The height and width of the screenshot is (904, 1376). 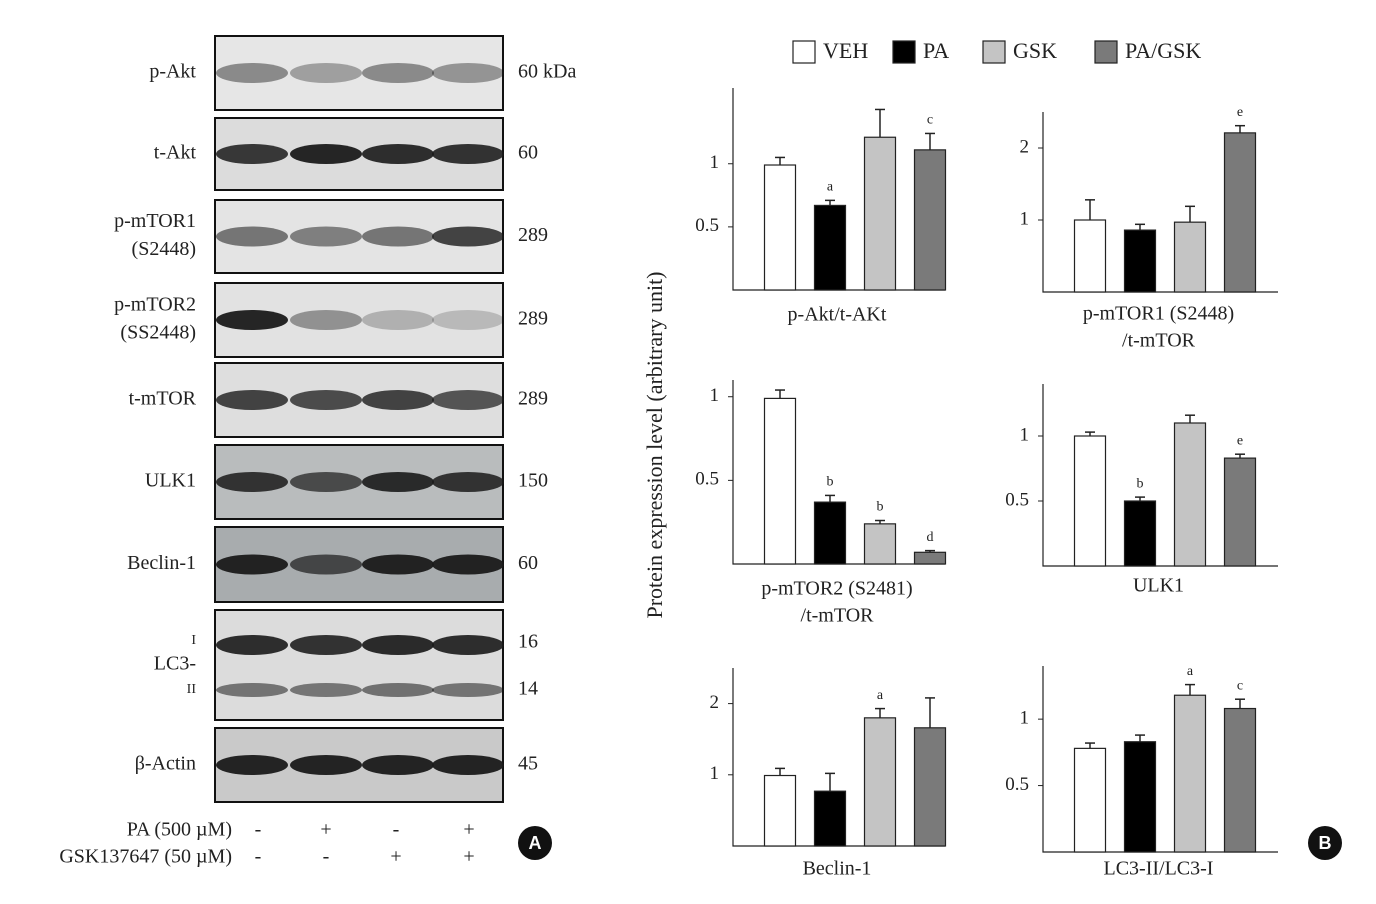 What do you see at coordinates (528, 764) in the screenshot?
I see `kda-label: 45` at bounding box center [528, 764].